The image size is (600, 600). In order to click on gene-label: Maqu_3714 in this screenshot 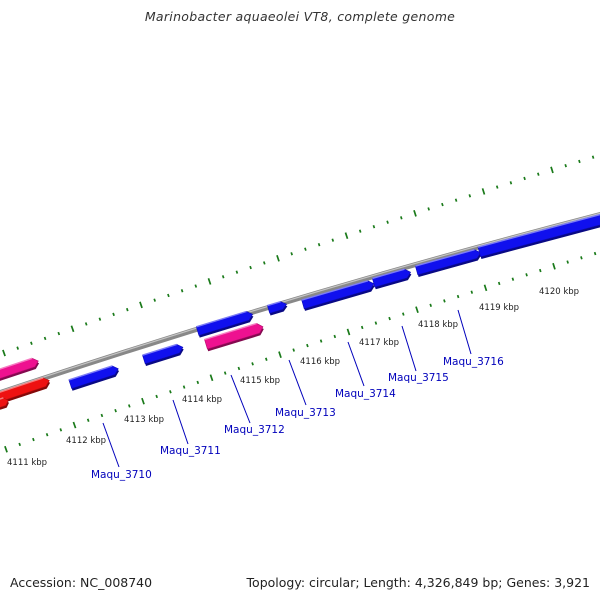, I will do `click(365, 394)`.